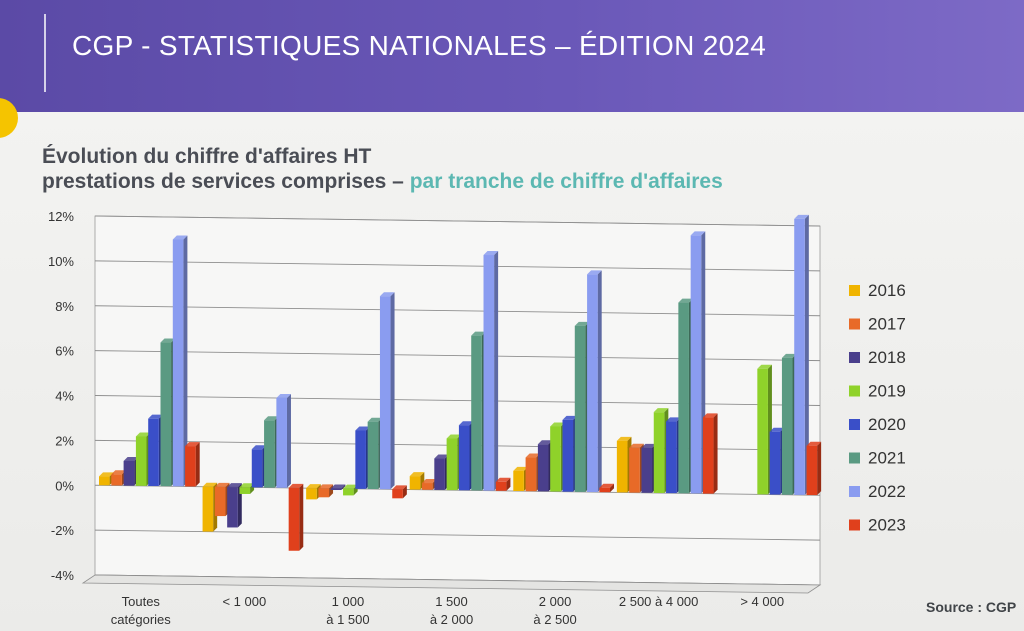  Describe the element at coordinates (887, 424) in the screenshot. I see `legend-label-2020: 2020` at that location.